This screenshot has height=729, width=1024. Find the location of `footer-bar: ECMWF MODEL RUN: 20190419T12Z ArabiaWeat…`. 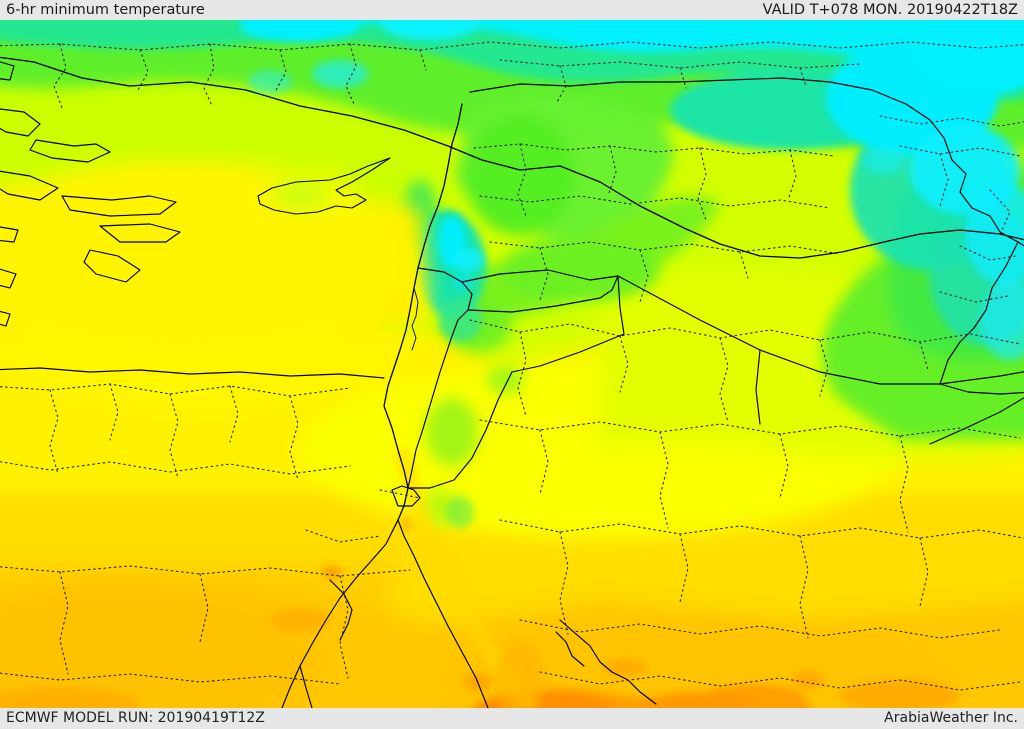

footer-bar: ECMWF MODEL RUN: 20190419T12Z ArabiaWeat… is located at coordinates (512, 718).